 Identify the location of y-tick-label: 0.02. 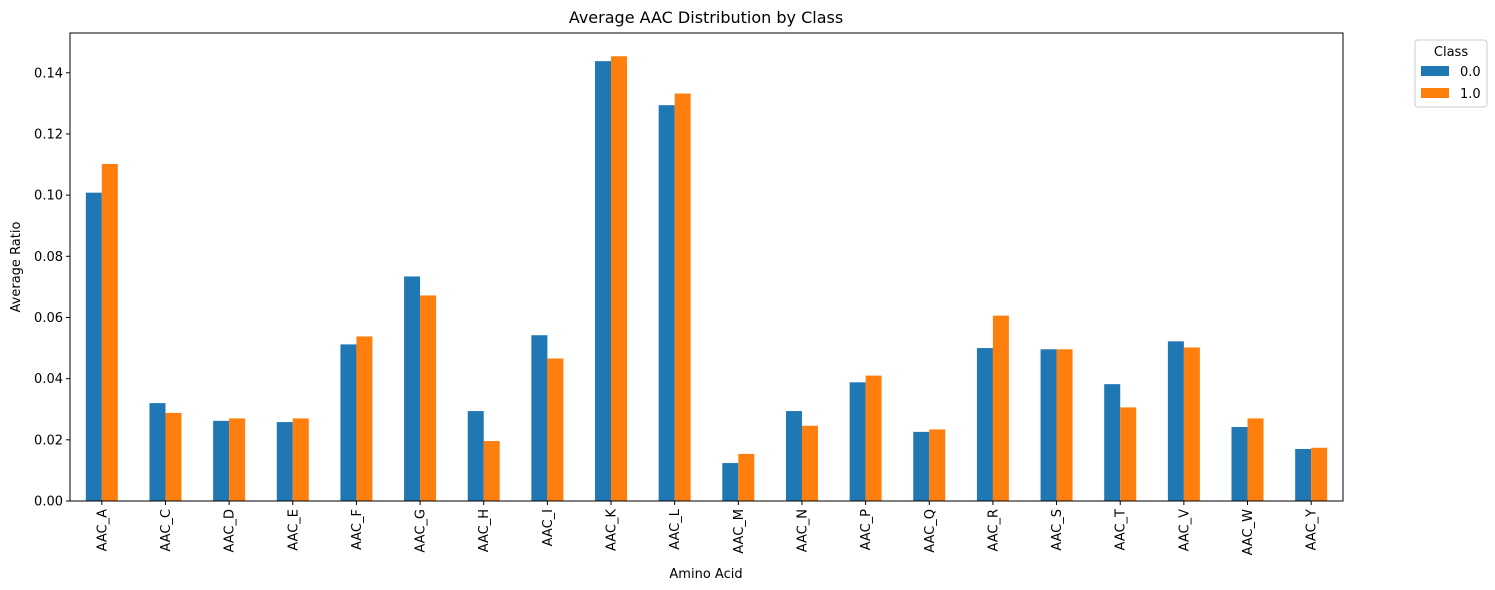
(48, 440).